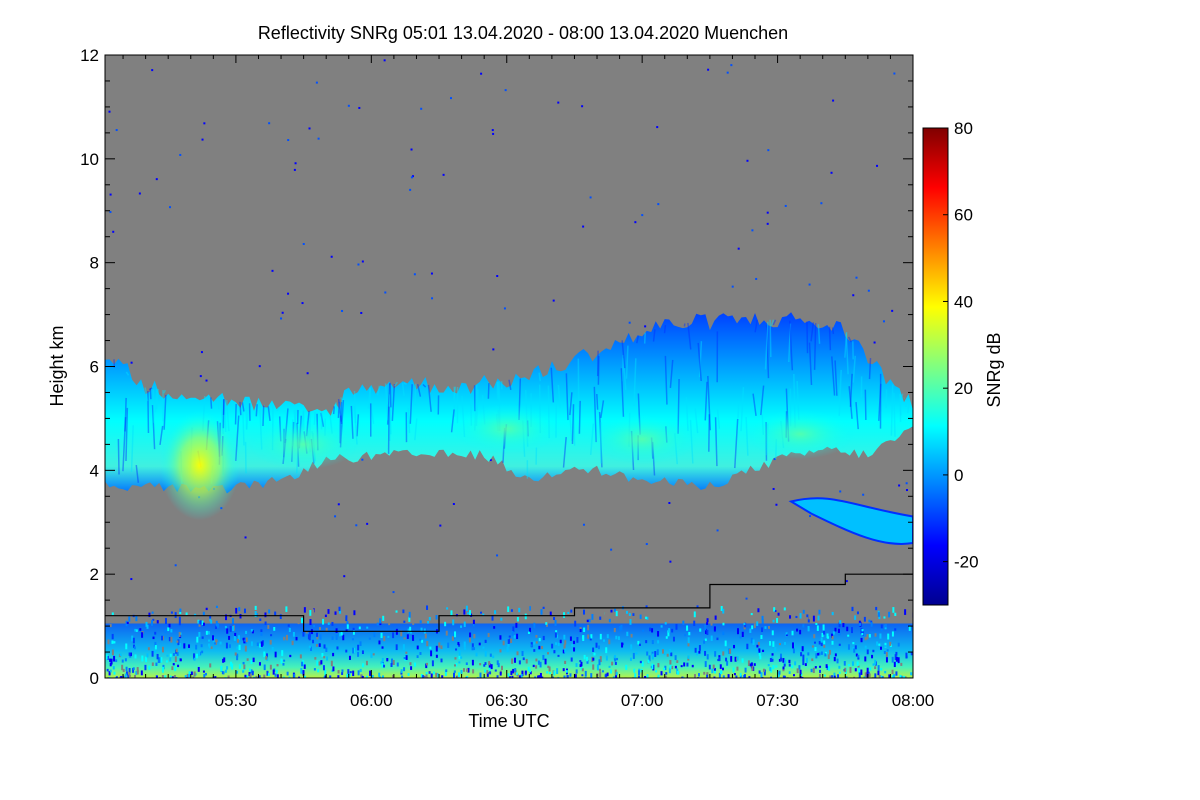 The width and height of the screenshot is (1200, 800). I want to click on clutter-band, so click(509, 650).